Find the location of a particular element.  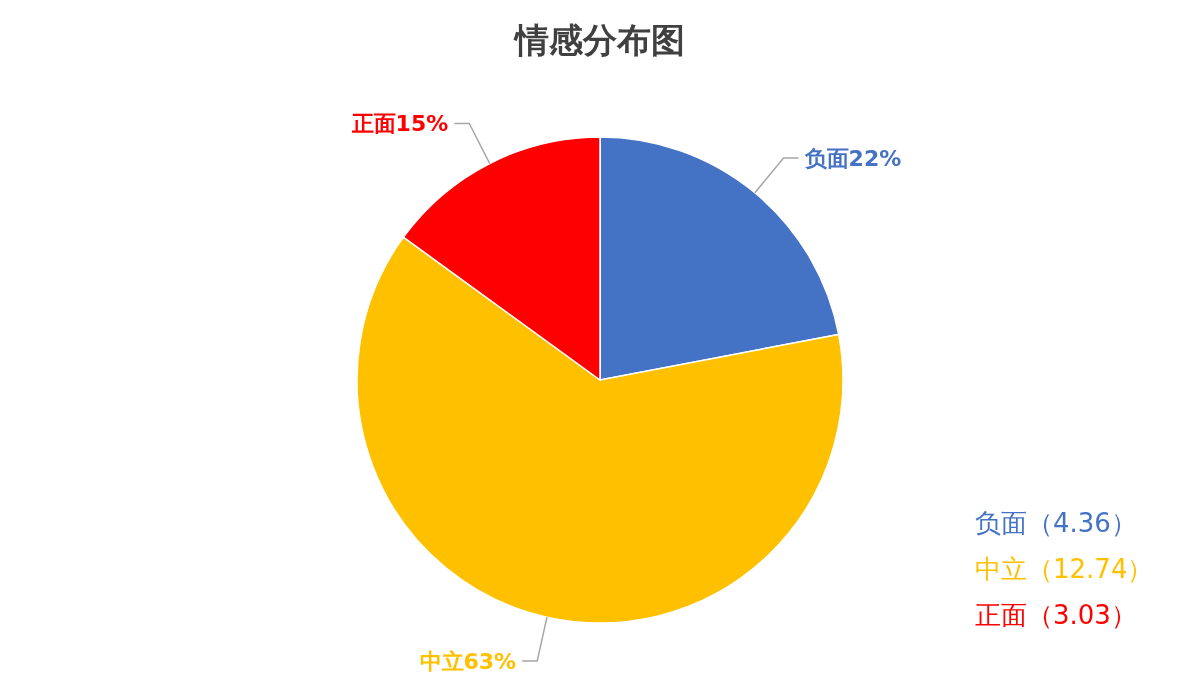

slice-label: 负面22% is located at coordinates (852, 159).